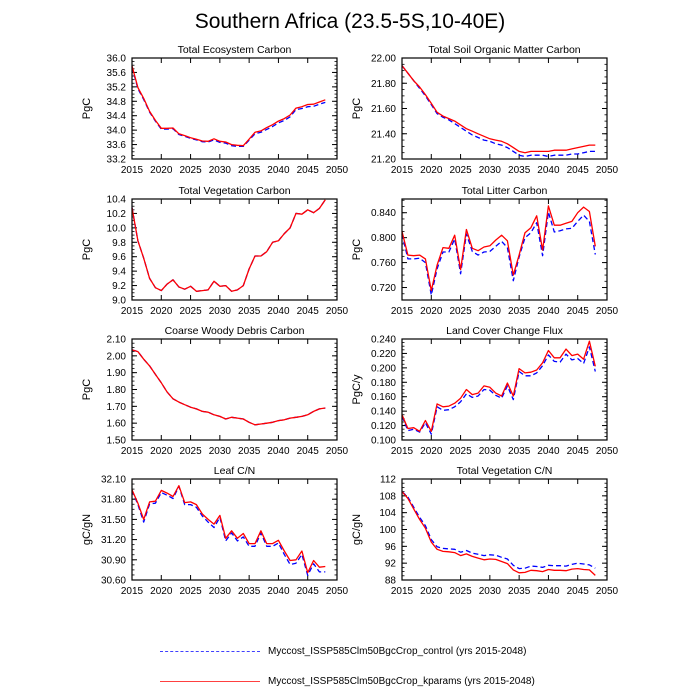  Describe the element at coordinates (383, 263) in the screenshot. I see `y-tick-label: 0.760` at that location.